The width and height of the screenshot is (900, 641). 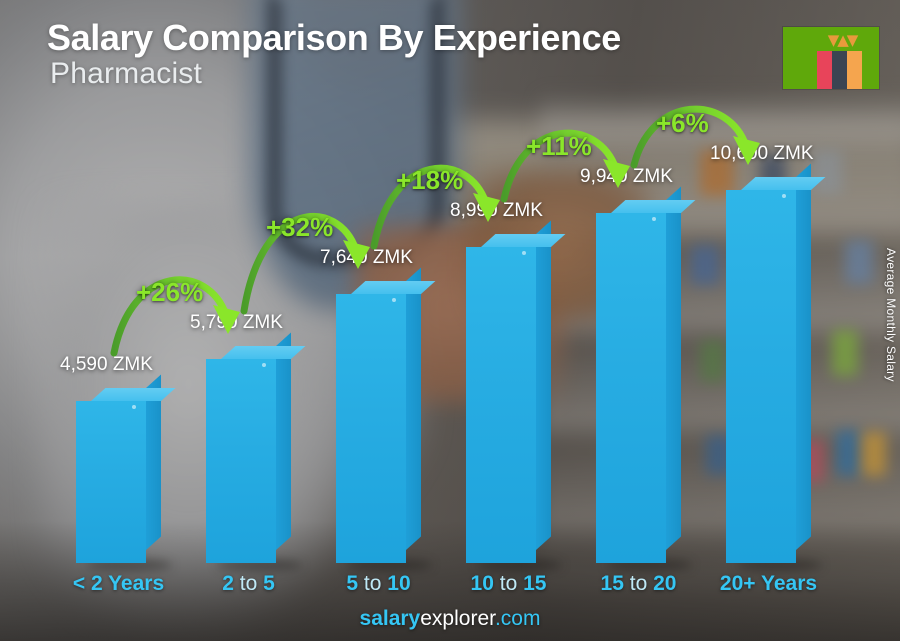 I want to click on bar-value-label: 4,590 ZMK, so click(x=106, y=364).